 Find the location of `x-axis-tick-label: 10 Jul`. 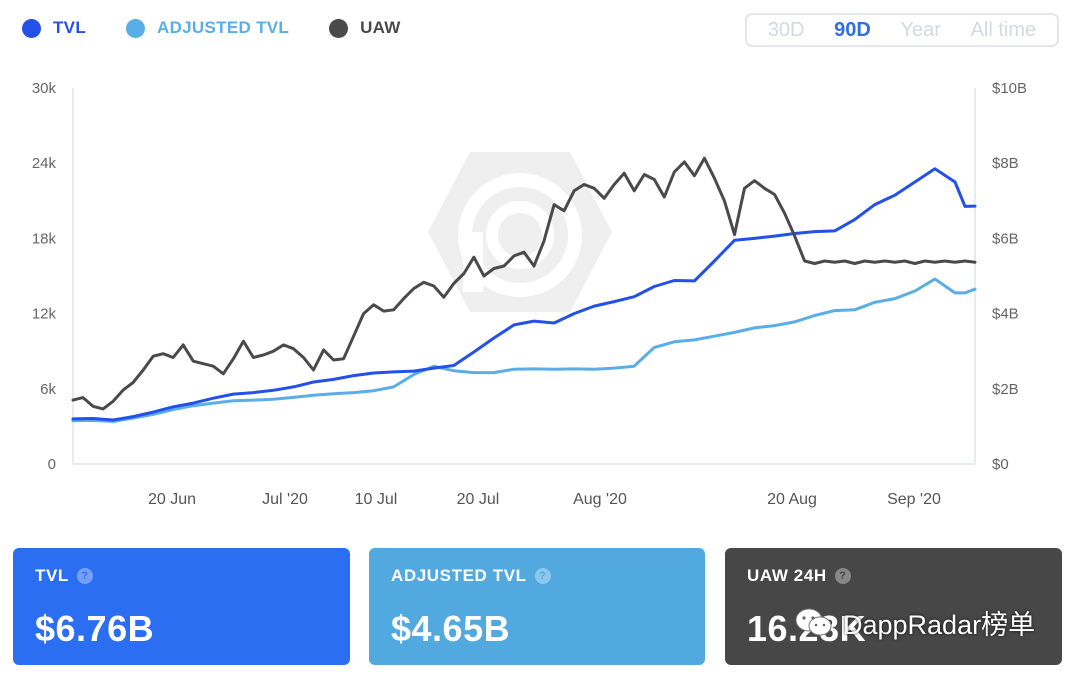

x-axis-tick-label: 10 Jul is located at coordinates (376, 499).